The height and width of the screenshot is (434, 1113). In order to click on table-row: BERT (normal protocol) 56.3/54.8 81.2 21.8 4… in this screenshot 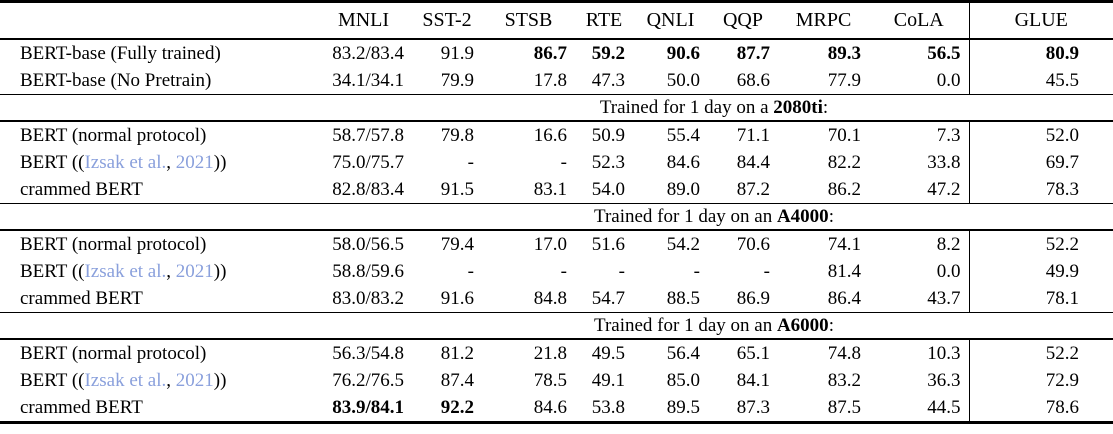, I will do `click(556, 353)`.